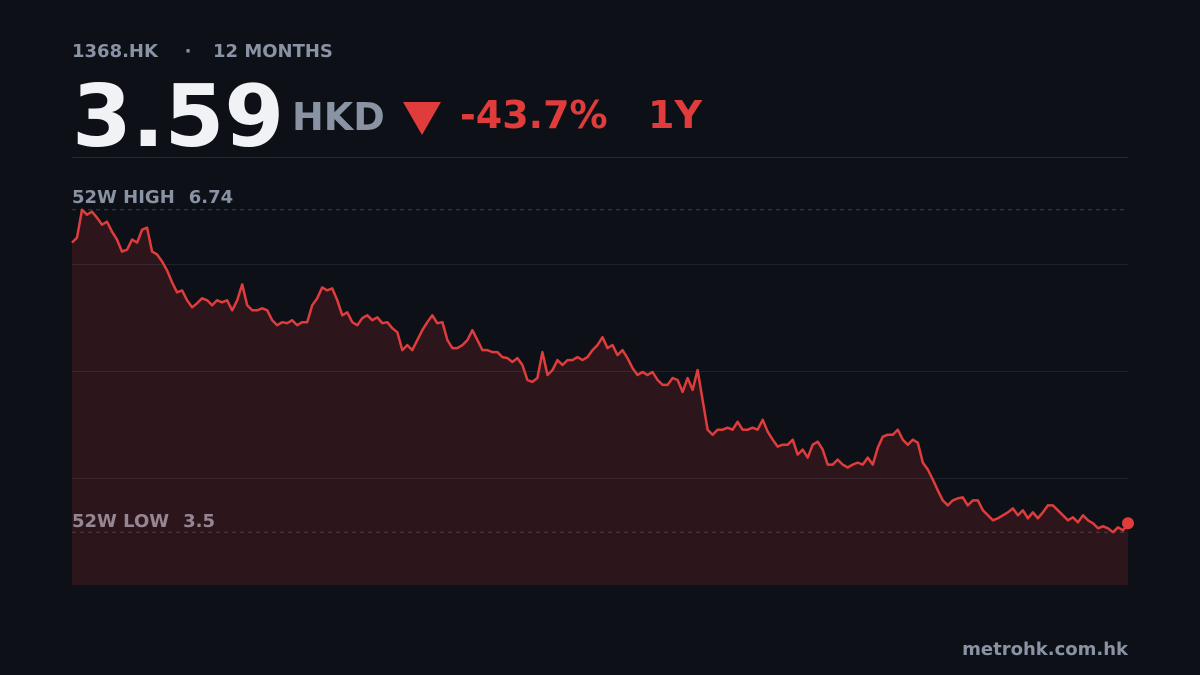 The height and width of the screenshot is (675, 1200). Describe the element at coordinates (422, 118) in the screenshot. I see `down-arrow` at that location.